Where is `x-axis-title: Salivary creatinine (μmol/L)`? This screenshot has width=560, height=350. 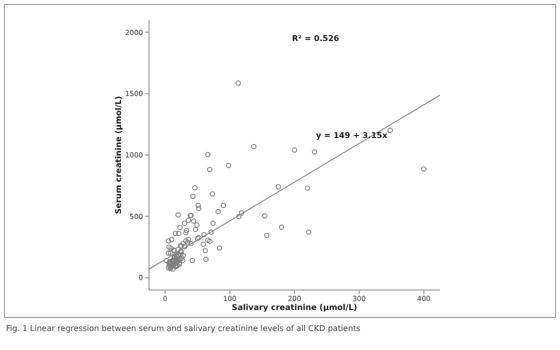
x-axis-title: Salivary creatinine (μmol/L) is located at coordinates (294, 307).